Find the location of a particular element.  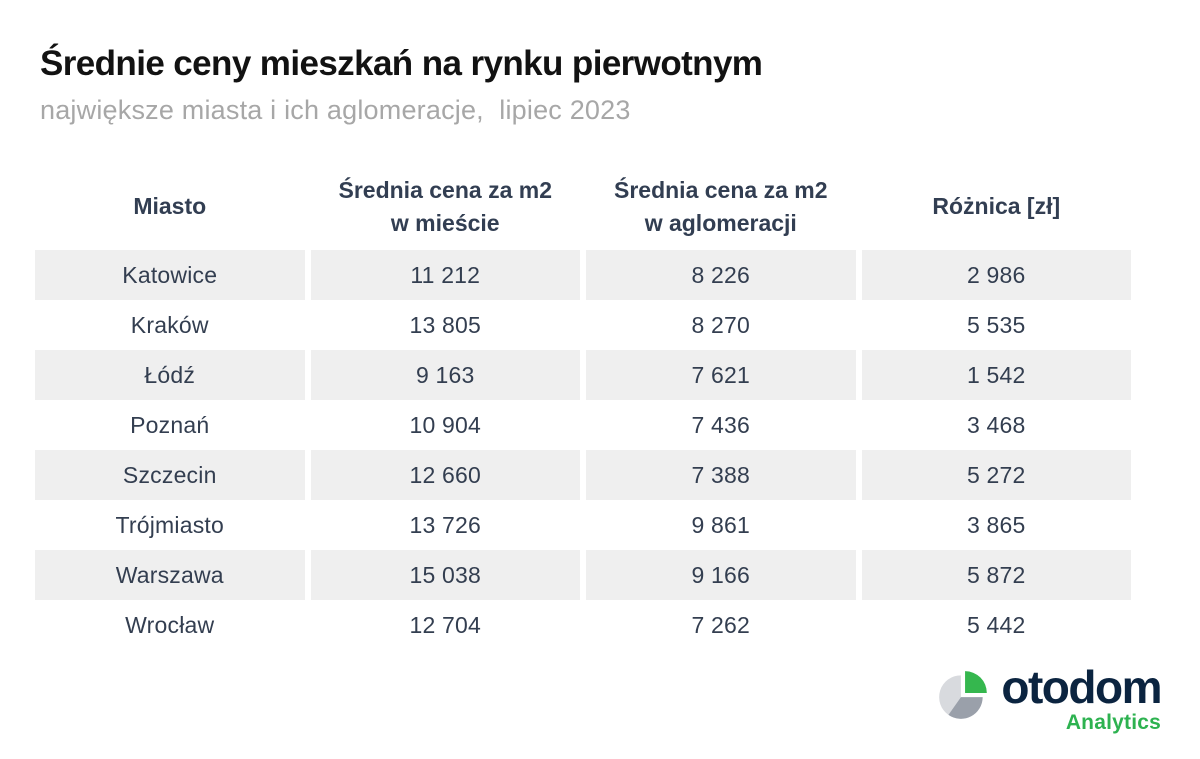

table-row: Warszawa 15 038 9 166 5 872 is located at coordinates (583, 575).